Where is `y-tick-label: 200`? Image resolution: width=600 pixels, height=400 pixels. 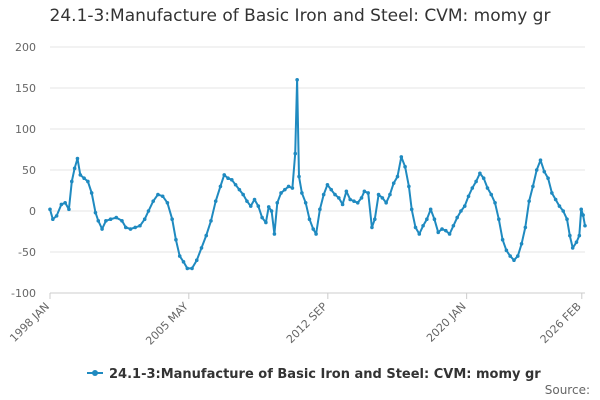
y-tick-label: 200 is located at coordinates (25, 47).